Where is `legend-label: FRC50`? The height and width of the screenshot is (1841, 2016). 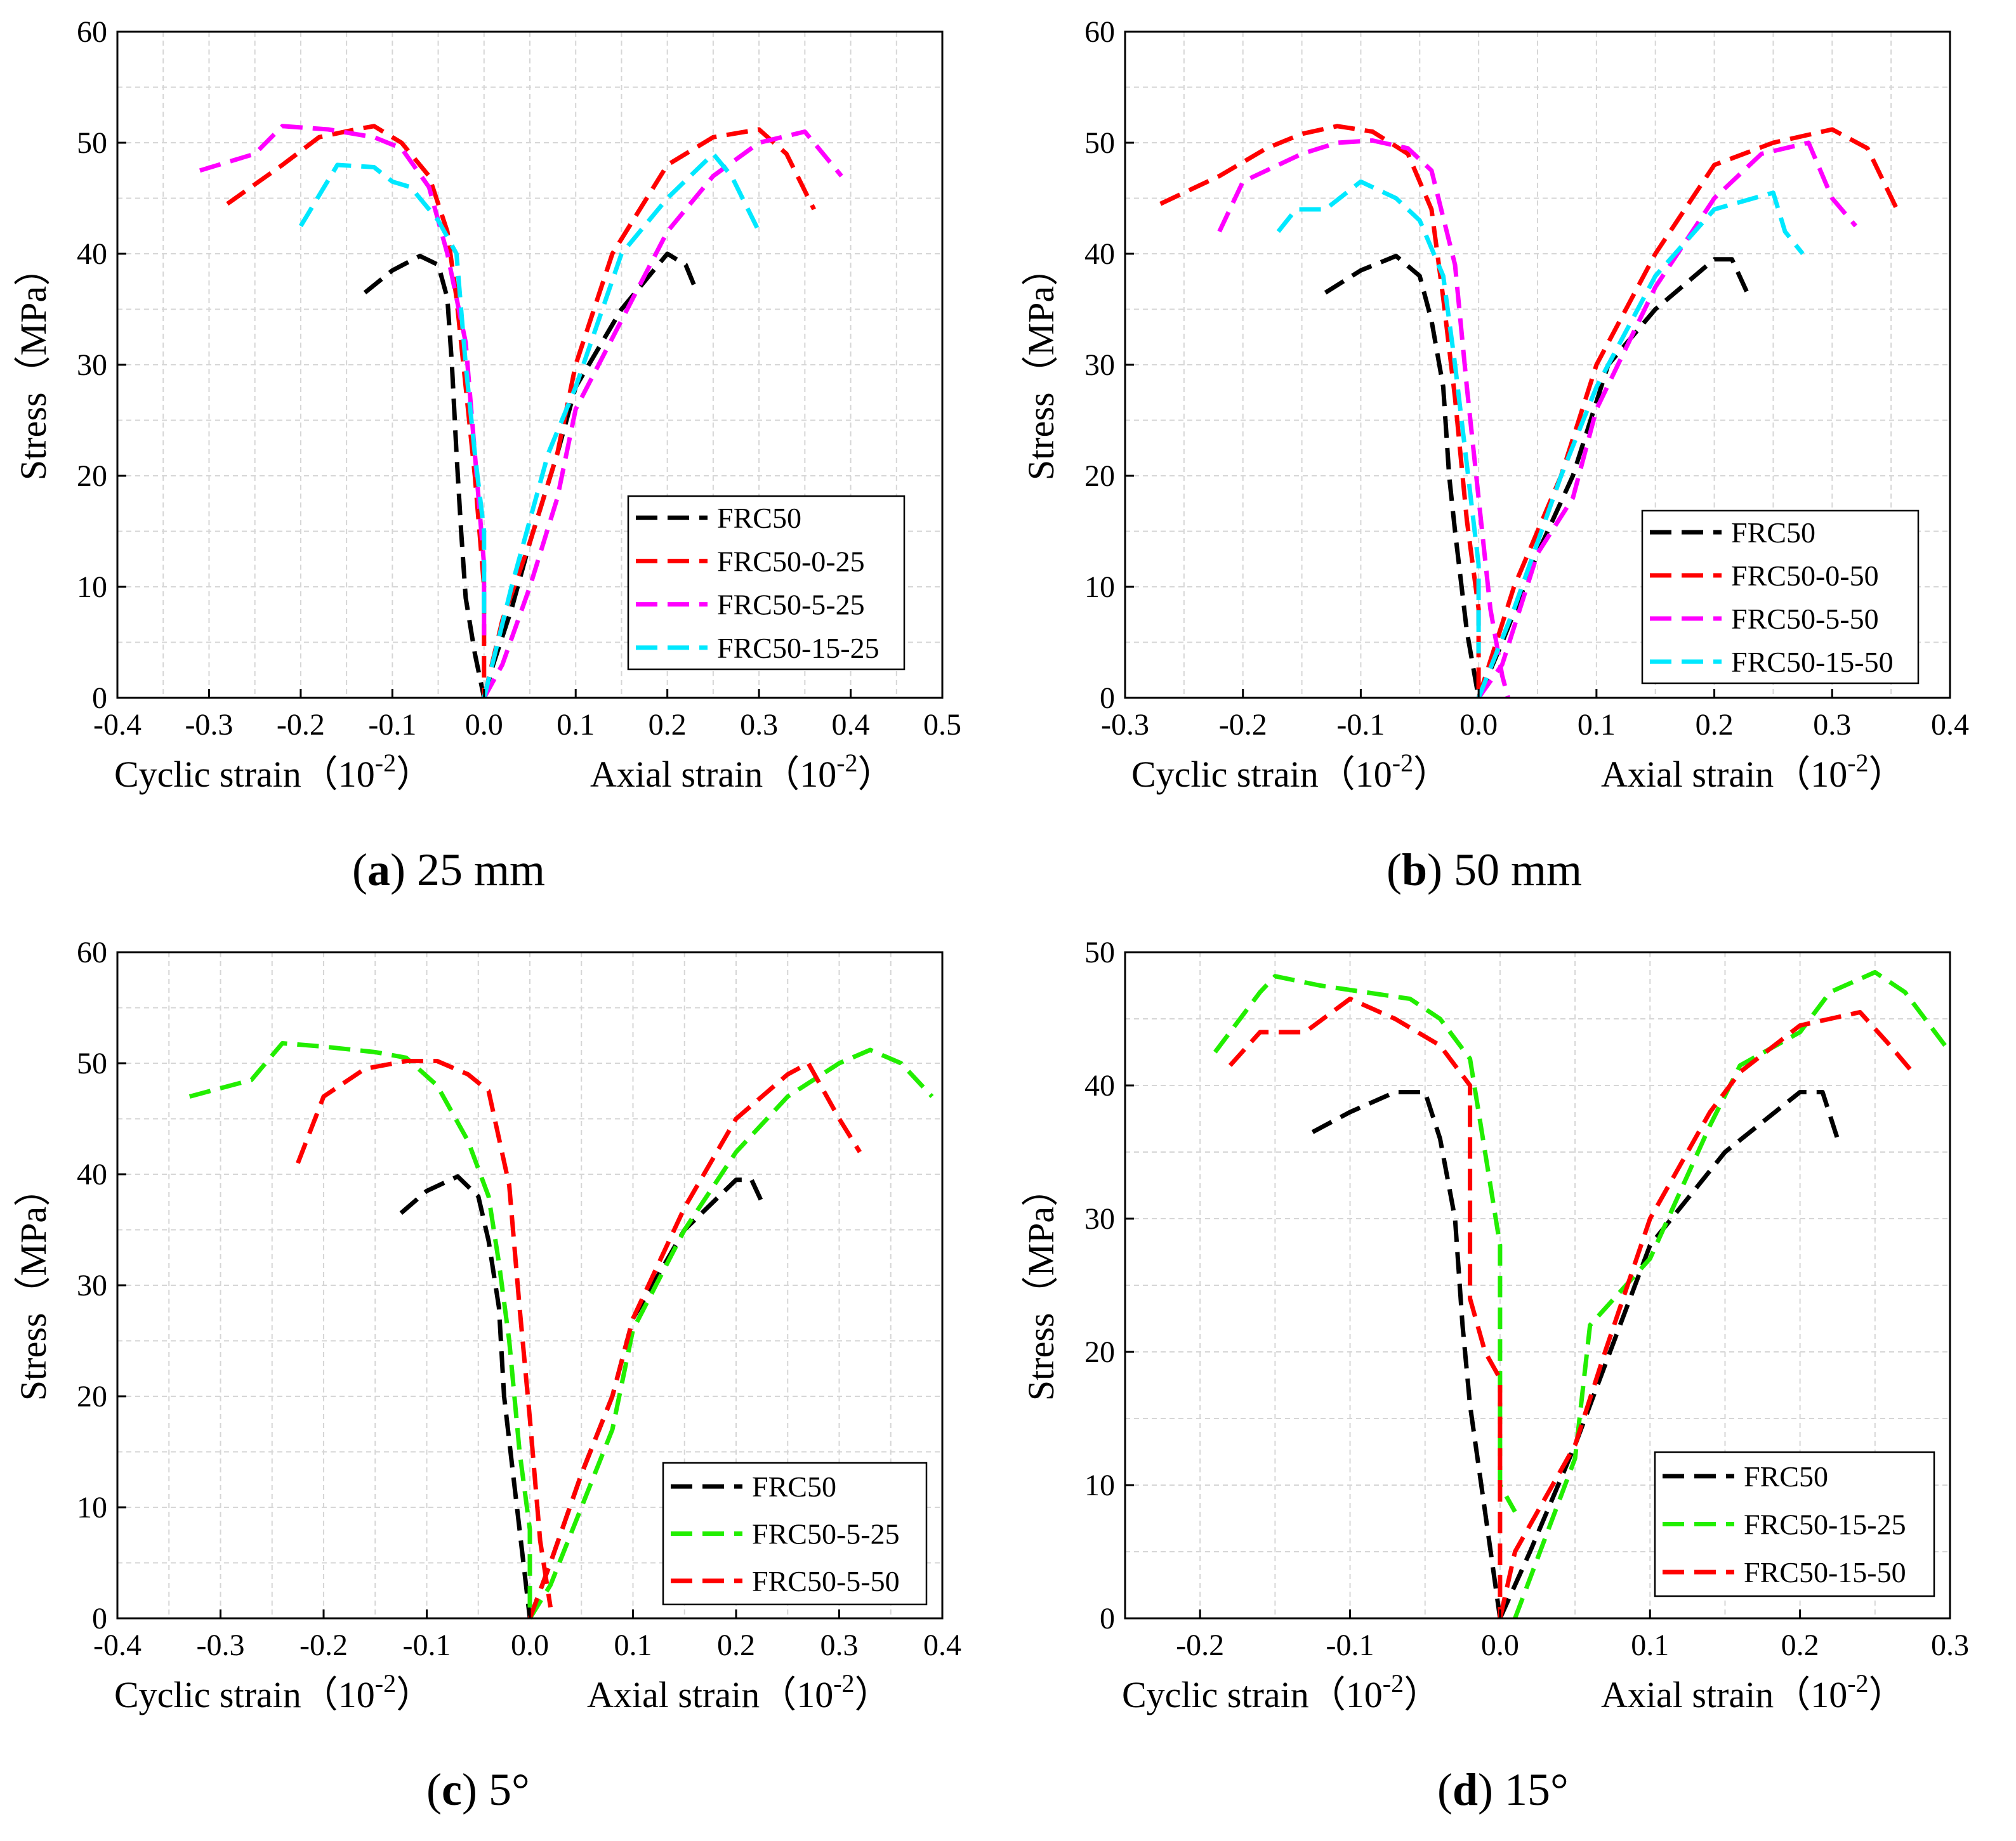 legend-label: FRC50 is located at coordinates (1786, 1476).